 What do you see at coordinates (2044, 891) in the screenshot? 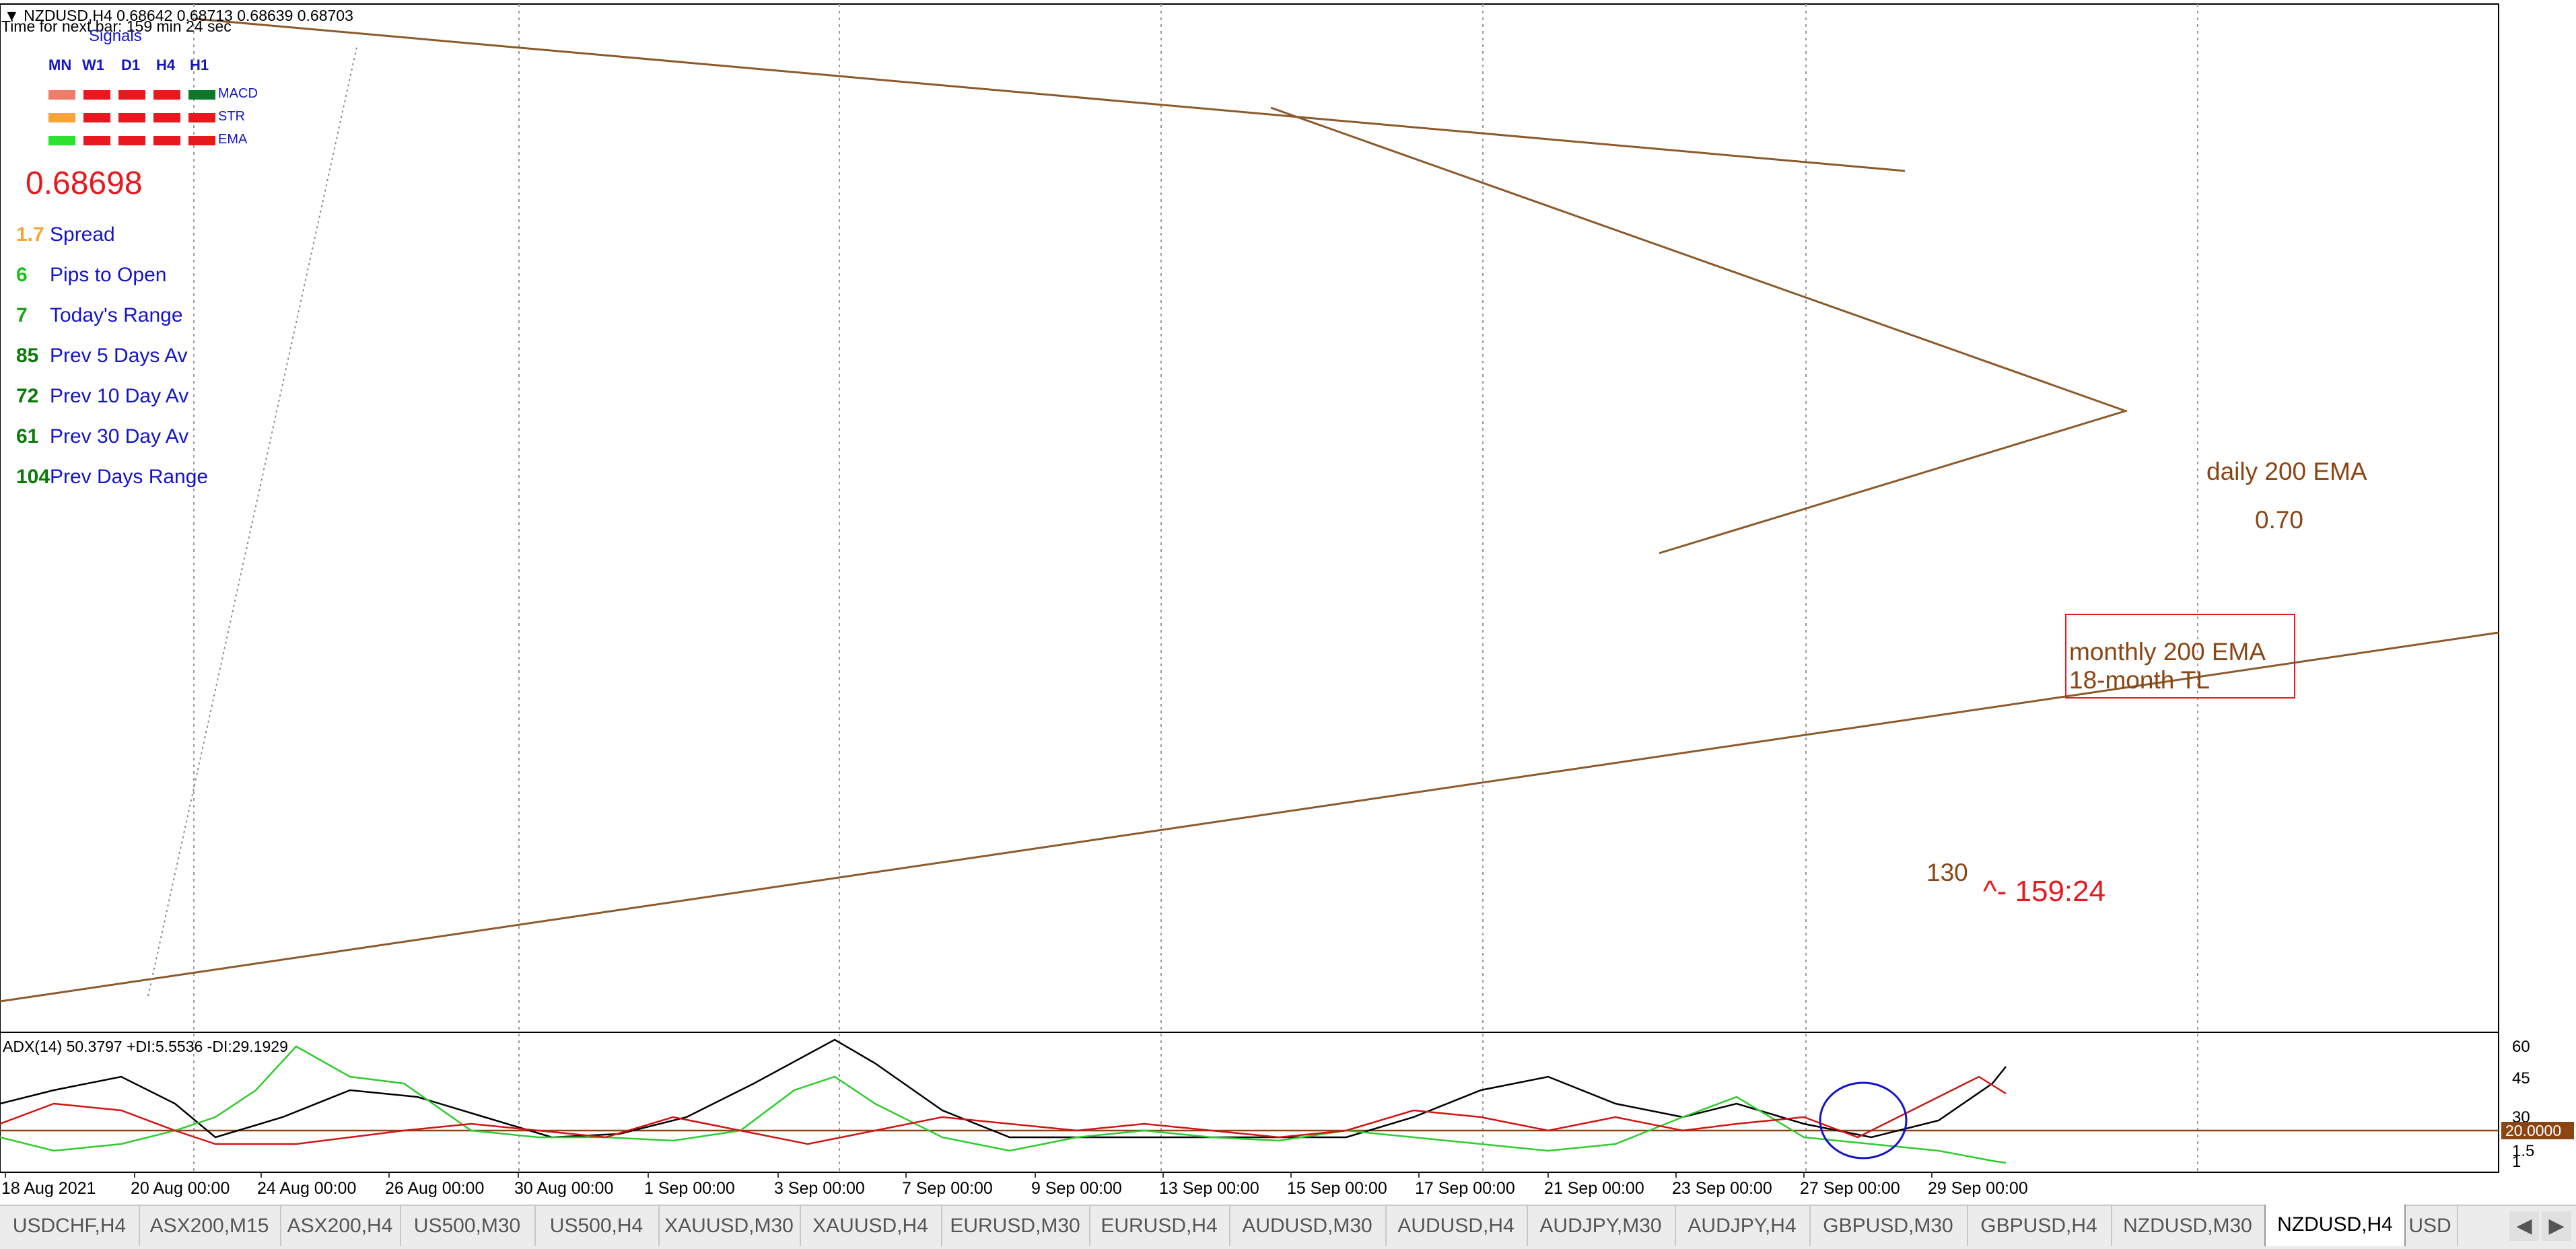
I see `countdown-label: ^- 159:24` at bounding box center [2044, 891].